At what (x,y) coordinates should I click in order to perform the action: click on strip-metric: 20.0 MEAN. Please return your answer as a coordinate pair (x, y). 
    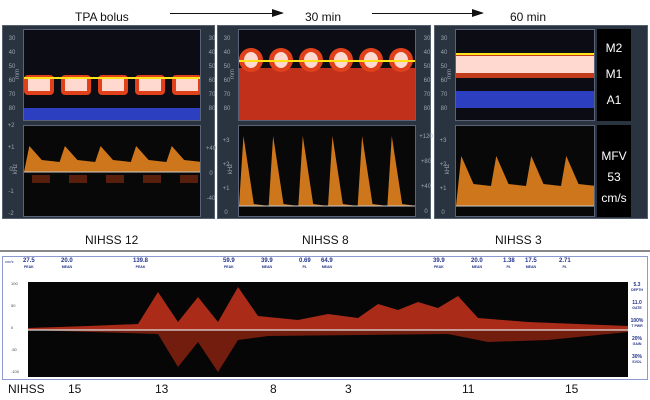
    Looking at the image, I should click on (477, 264).